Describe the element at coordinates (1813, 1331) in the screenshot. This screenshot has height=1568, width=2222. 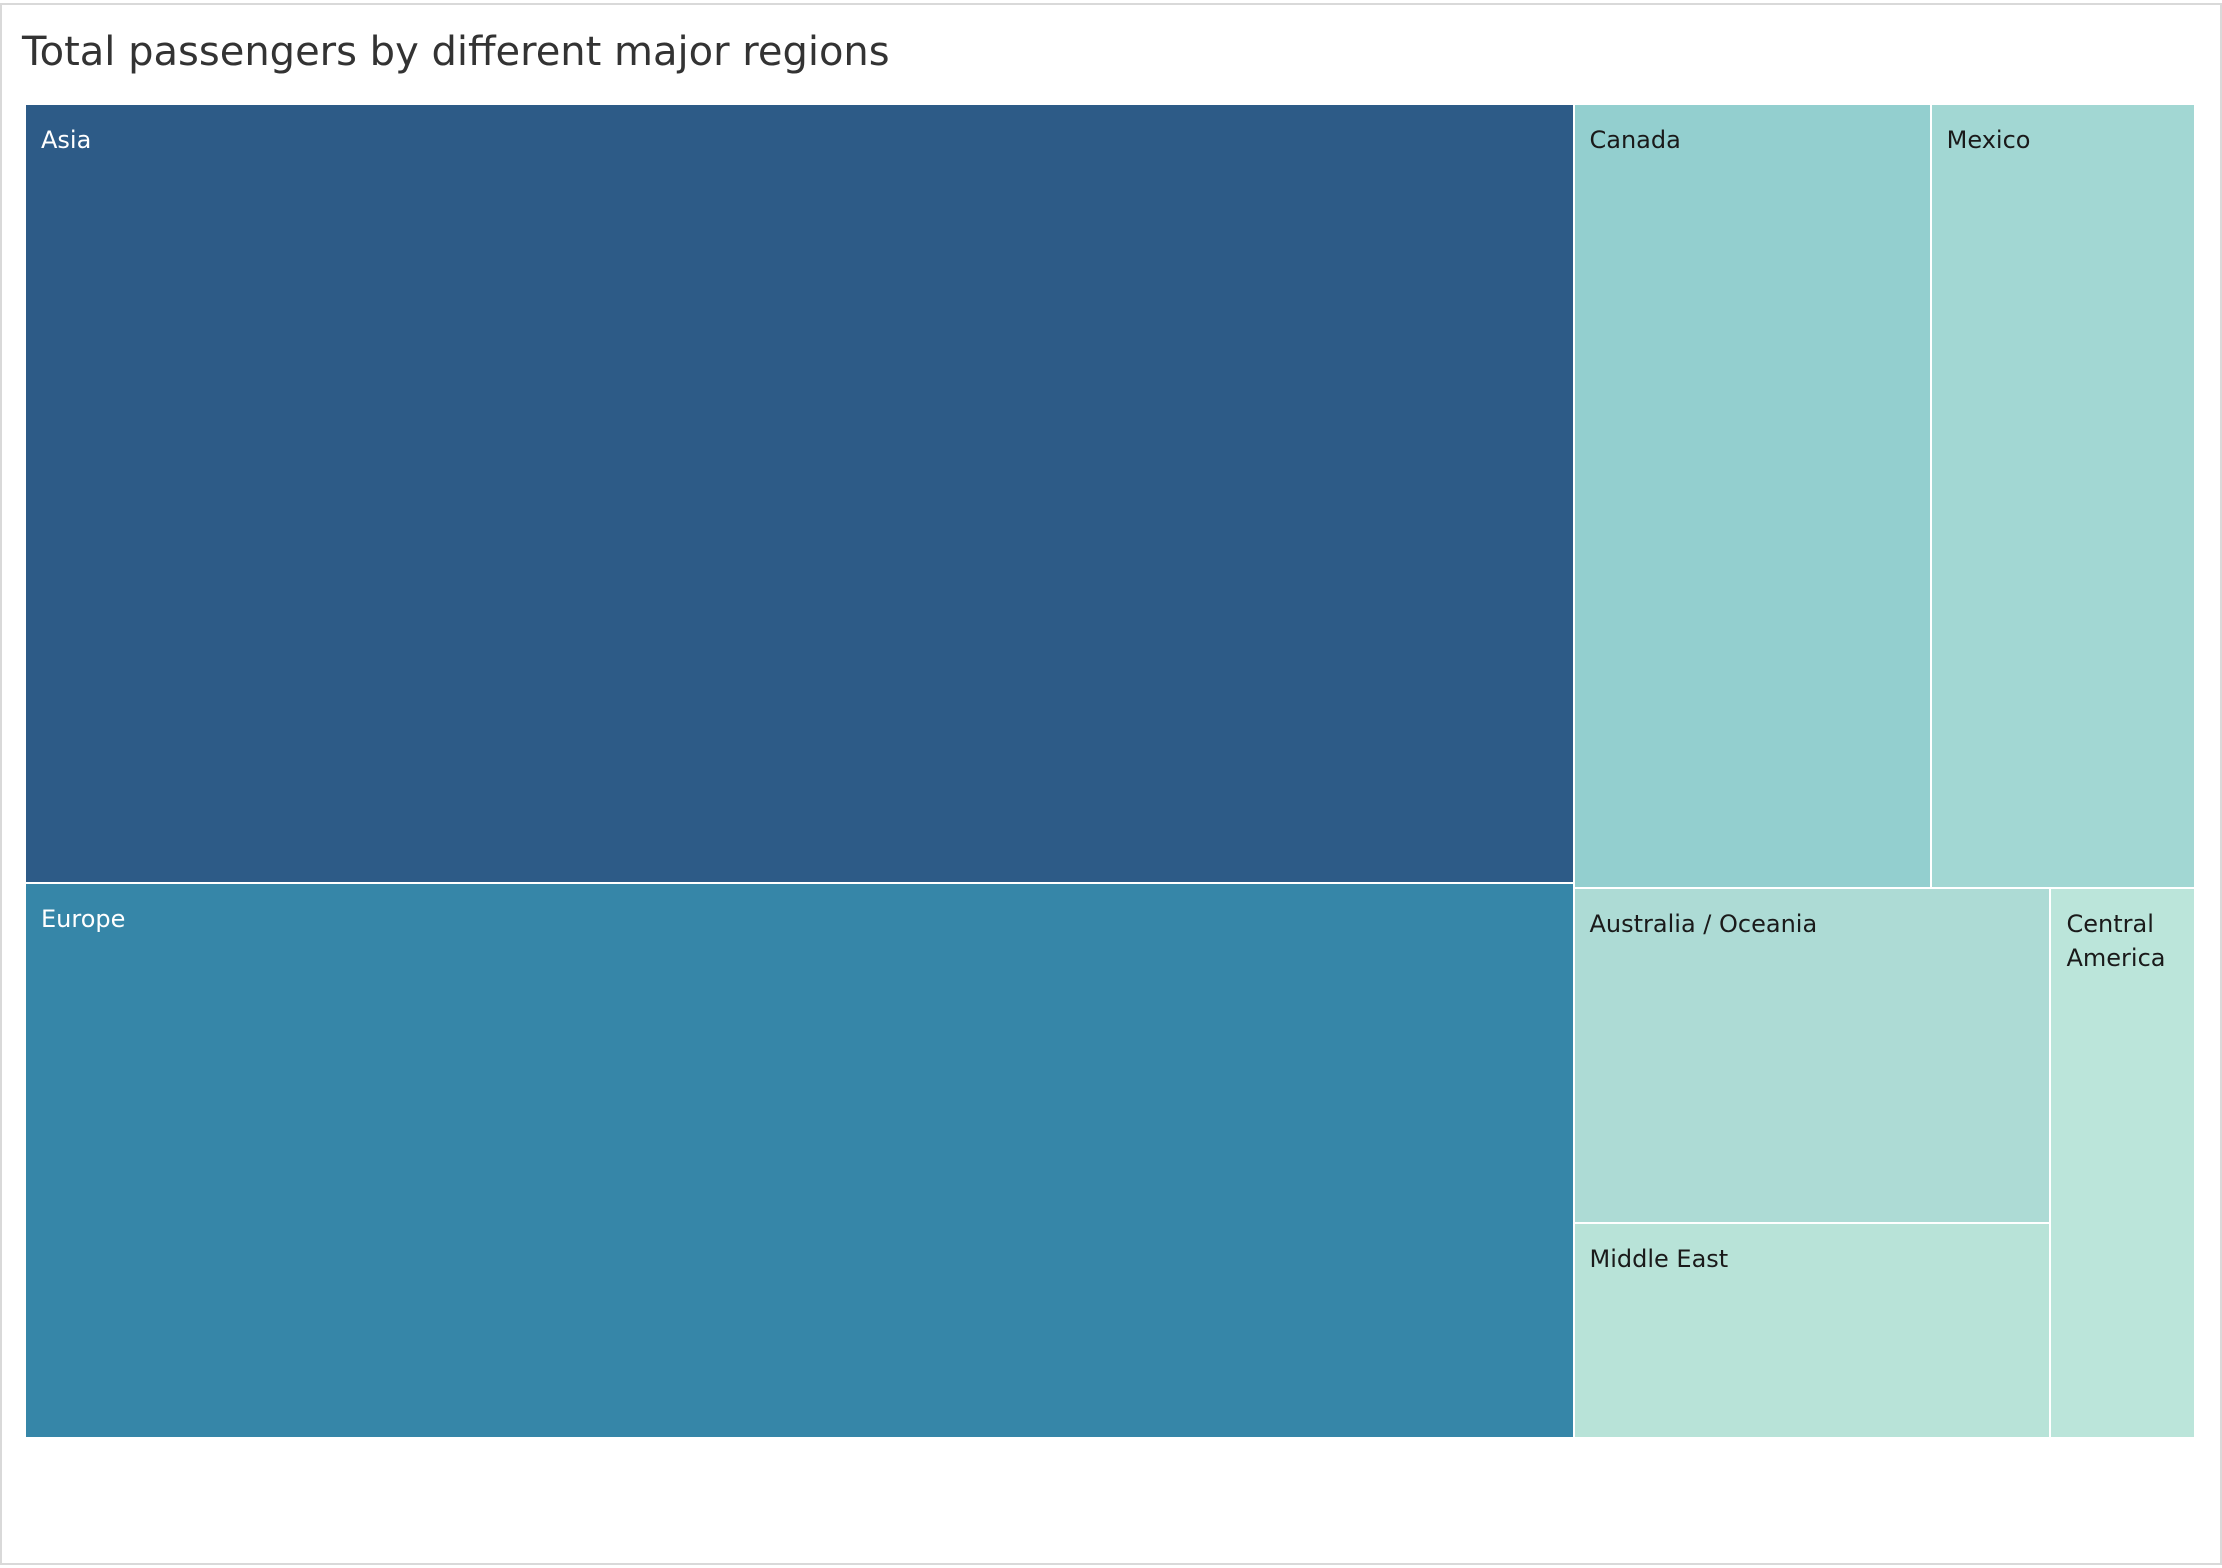
I see `treemap-cell-middle-east: Middle East` at that location.